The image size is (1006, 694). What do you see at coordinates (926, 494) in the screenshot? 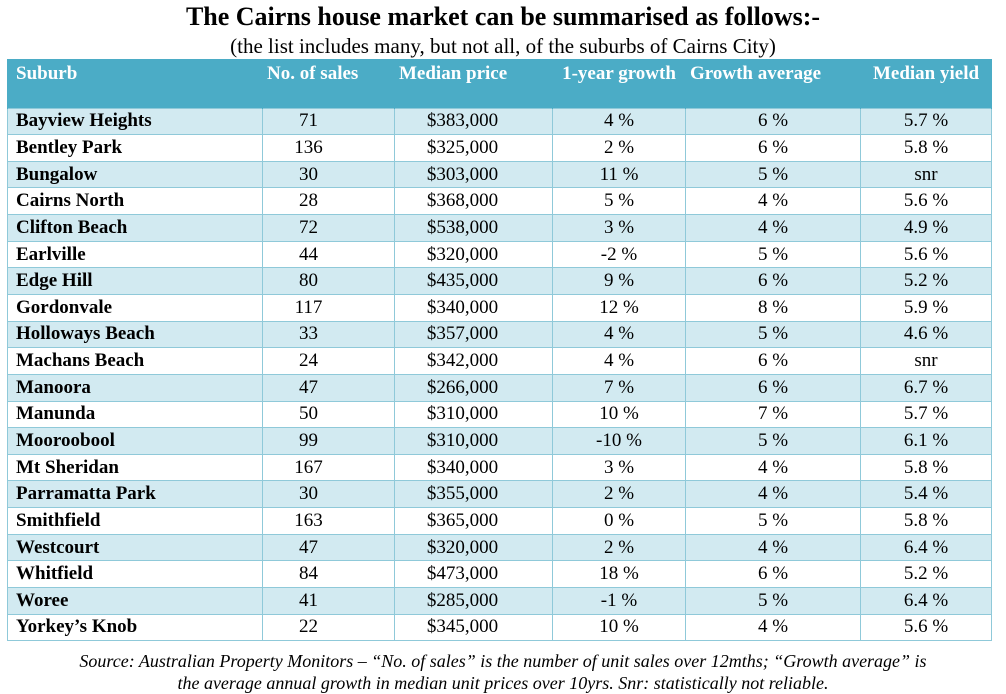
I see `cell-median-yield: 5.4 %` at bounding box center [926, 494].